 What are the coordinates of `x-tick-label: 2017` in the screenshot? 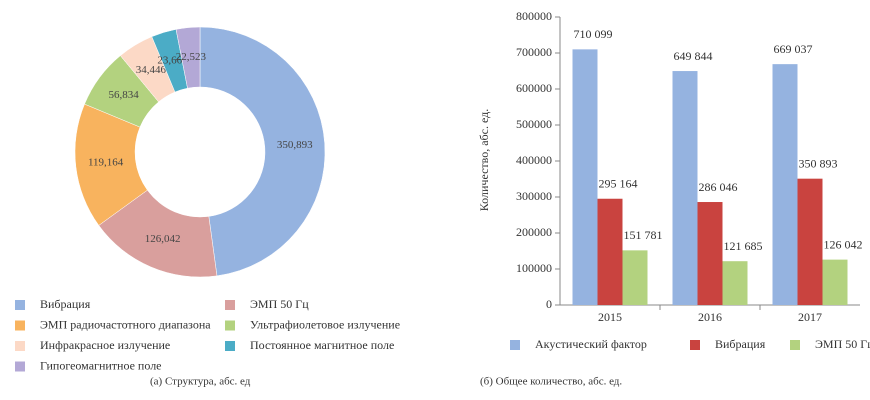 It's located at (810, 317).